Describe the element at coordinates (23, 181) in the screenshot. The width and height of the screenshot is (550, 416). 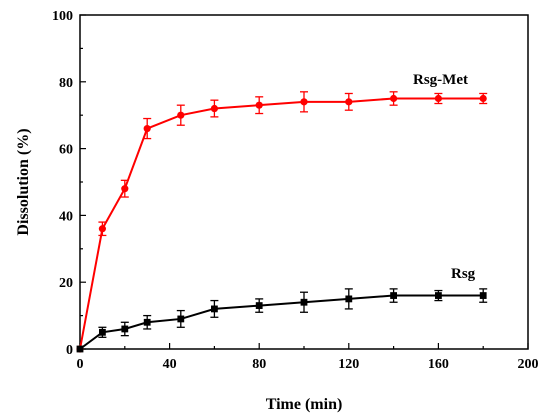
I see `y-axis-title: Dissolution (%)` at that location.